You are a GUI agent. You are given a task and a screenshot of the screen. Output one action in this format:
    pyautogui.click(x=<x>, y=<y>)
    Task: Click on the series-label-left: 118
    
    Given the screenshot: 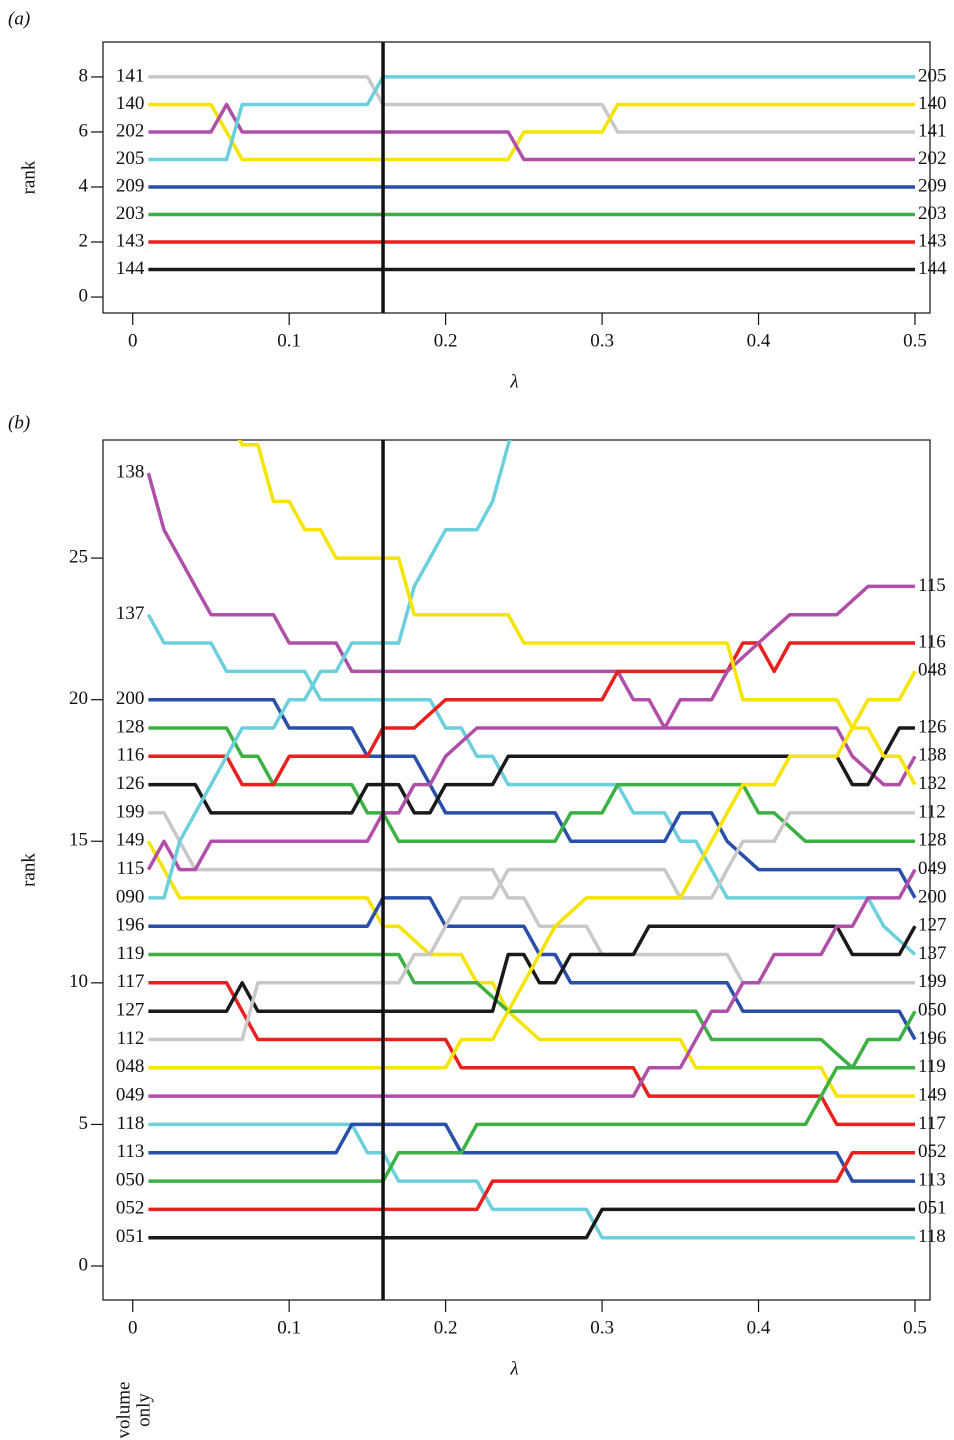 What is the action you would take?
    pyautogui.click(x=131, y=1123)
    